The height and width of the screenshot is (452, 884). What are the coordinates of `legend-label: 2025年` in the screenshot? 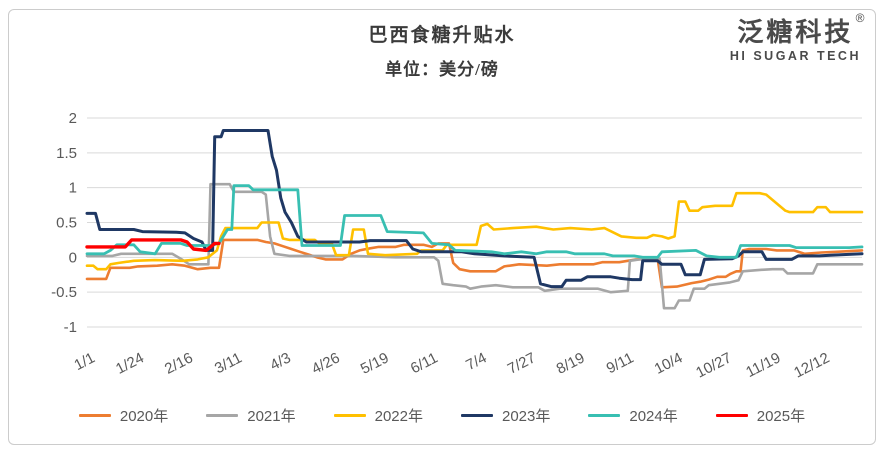 It's located at (781, 416).